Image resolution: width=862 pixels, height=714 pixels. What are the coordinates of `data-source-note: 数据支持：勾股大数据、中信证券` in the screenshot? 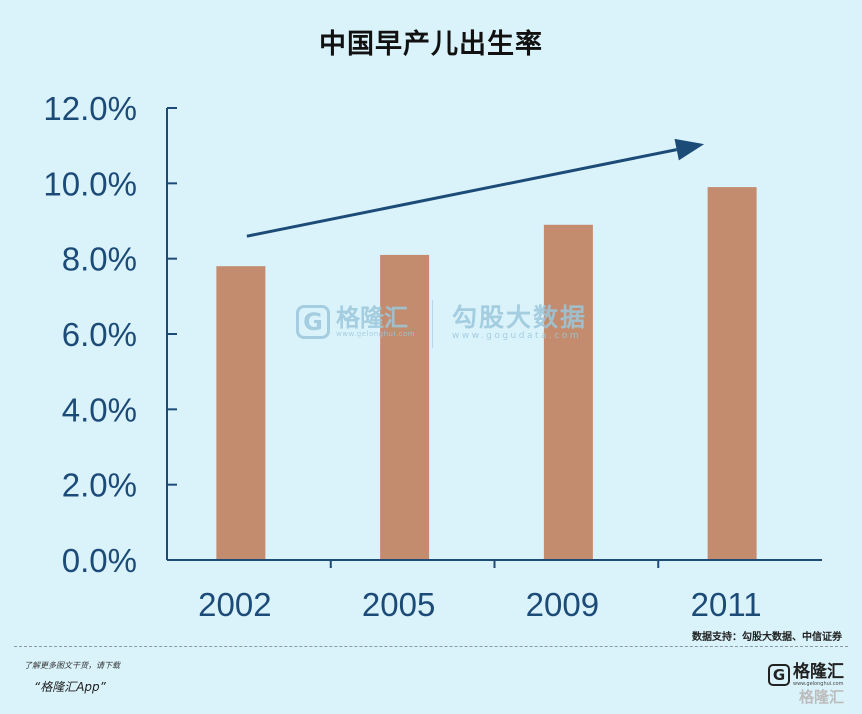 It's located at (767, 637).